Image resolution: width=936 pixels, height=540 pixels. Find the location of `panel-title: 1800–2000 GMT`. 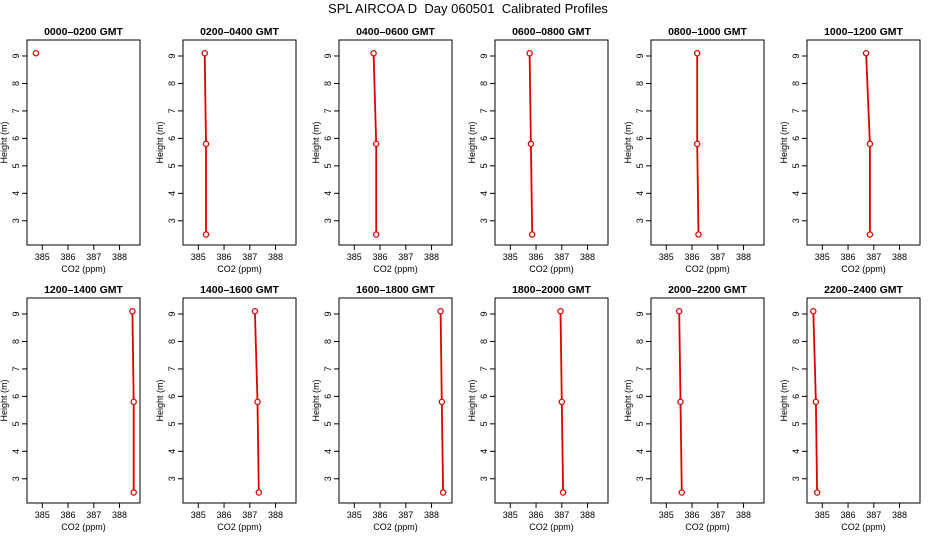

panel-title: 1800–2000 GMT is located at coordinates (551, 290).